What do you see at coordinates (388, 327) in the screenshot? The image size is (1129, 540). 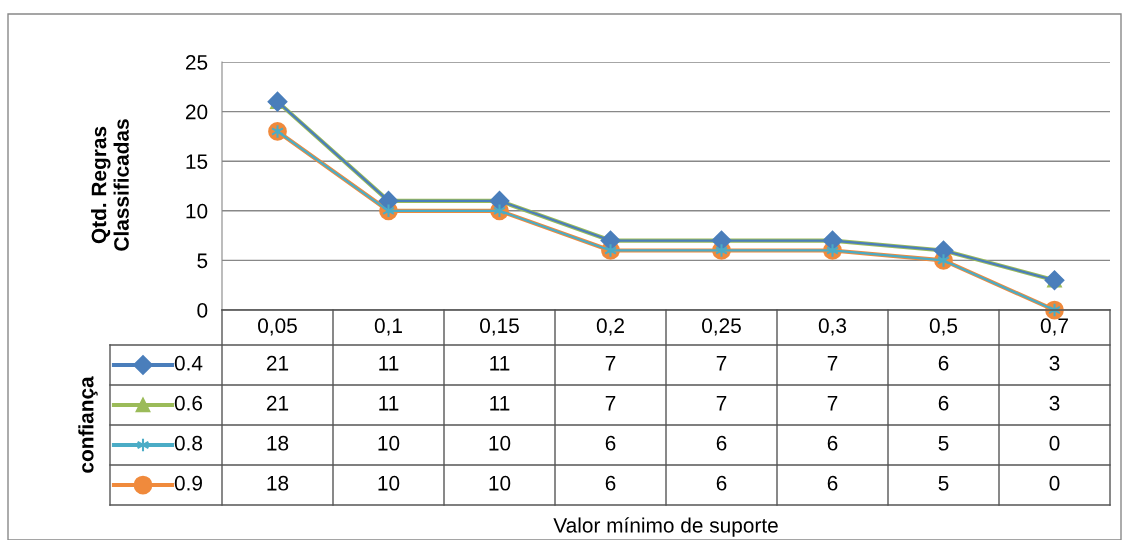 I see `x-tick-label: 0,1` at bounding box center [388, 327].